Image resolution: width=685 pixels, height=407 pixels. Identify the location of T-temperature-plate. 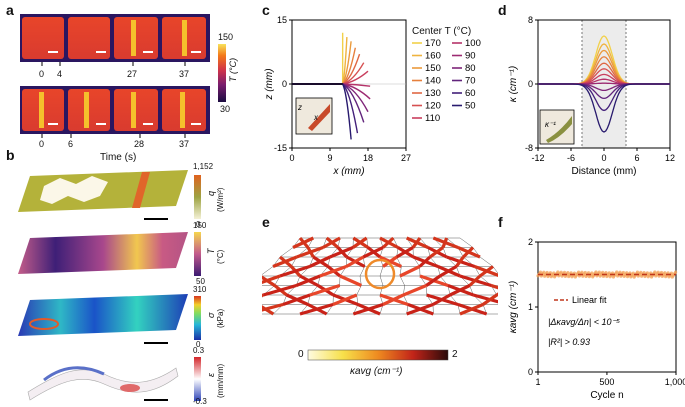
(103, 253).